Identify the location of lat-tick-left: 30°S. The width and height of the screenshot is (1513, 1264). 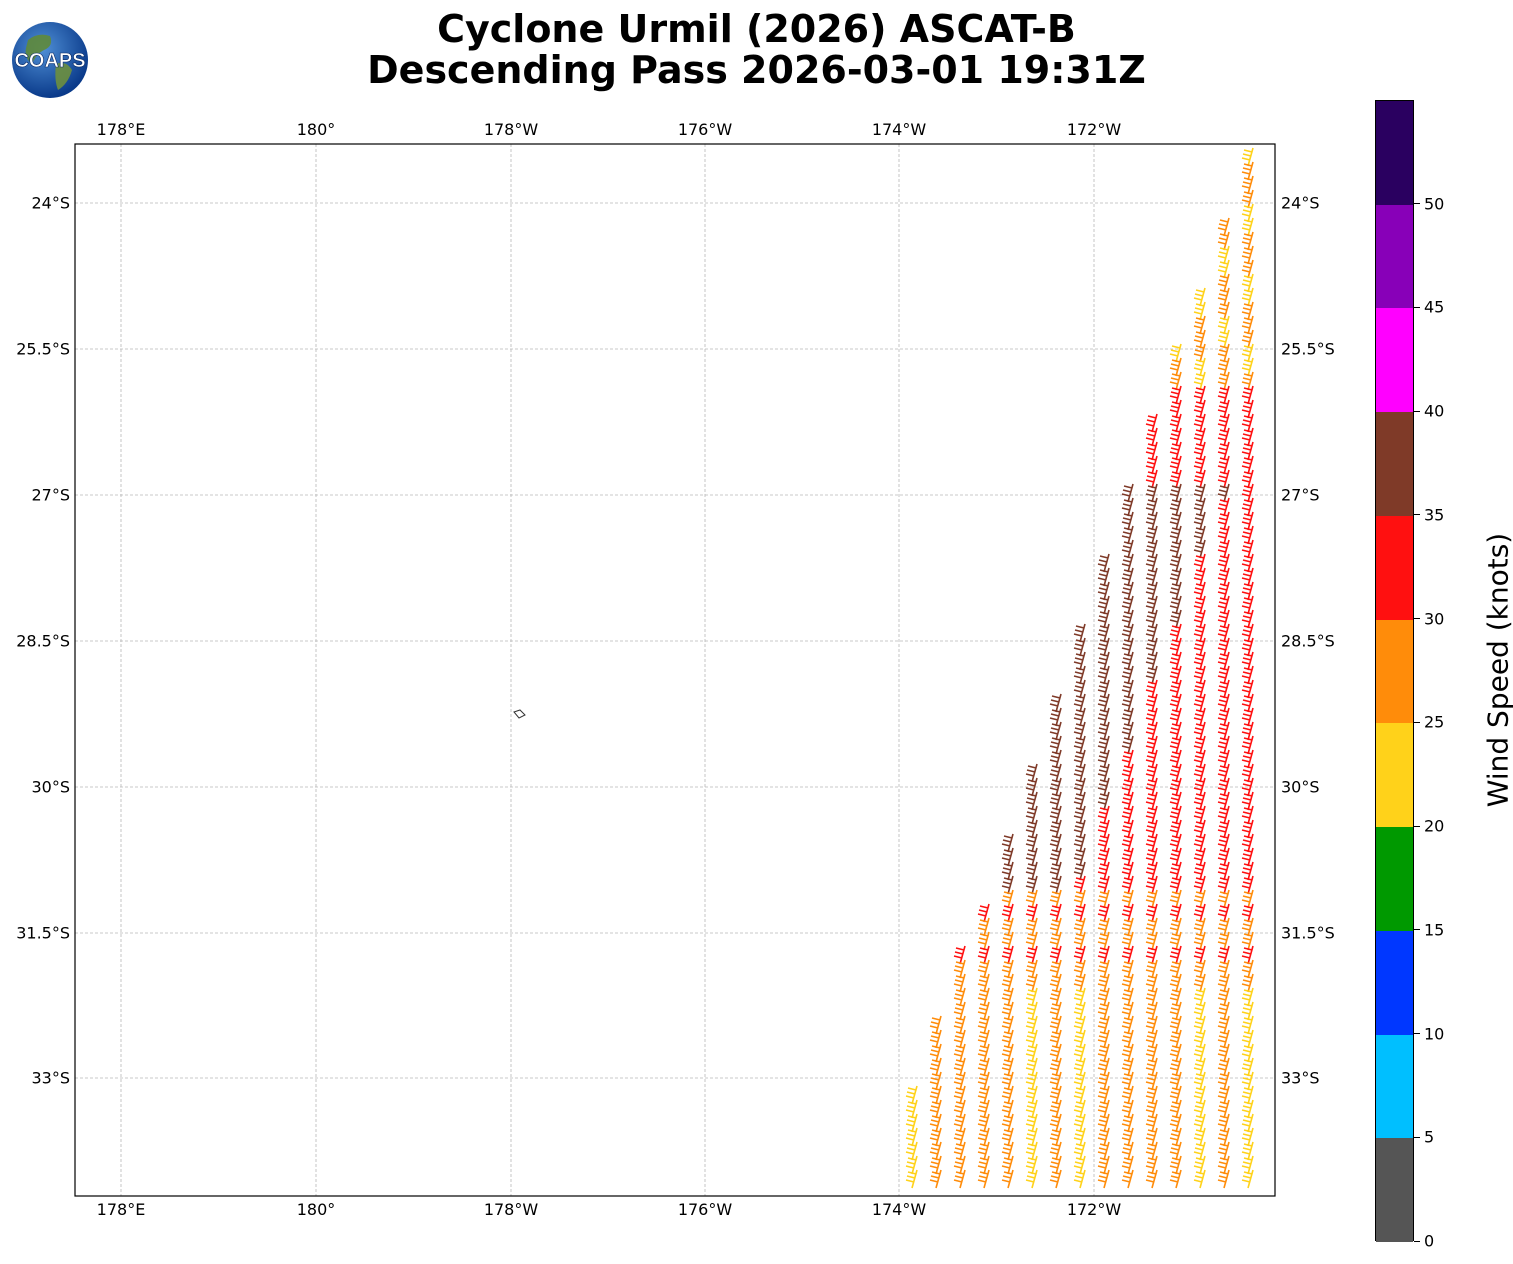
(50, 787).